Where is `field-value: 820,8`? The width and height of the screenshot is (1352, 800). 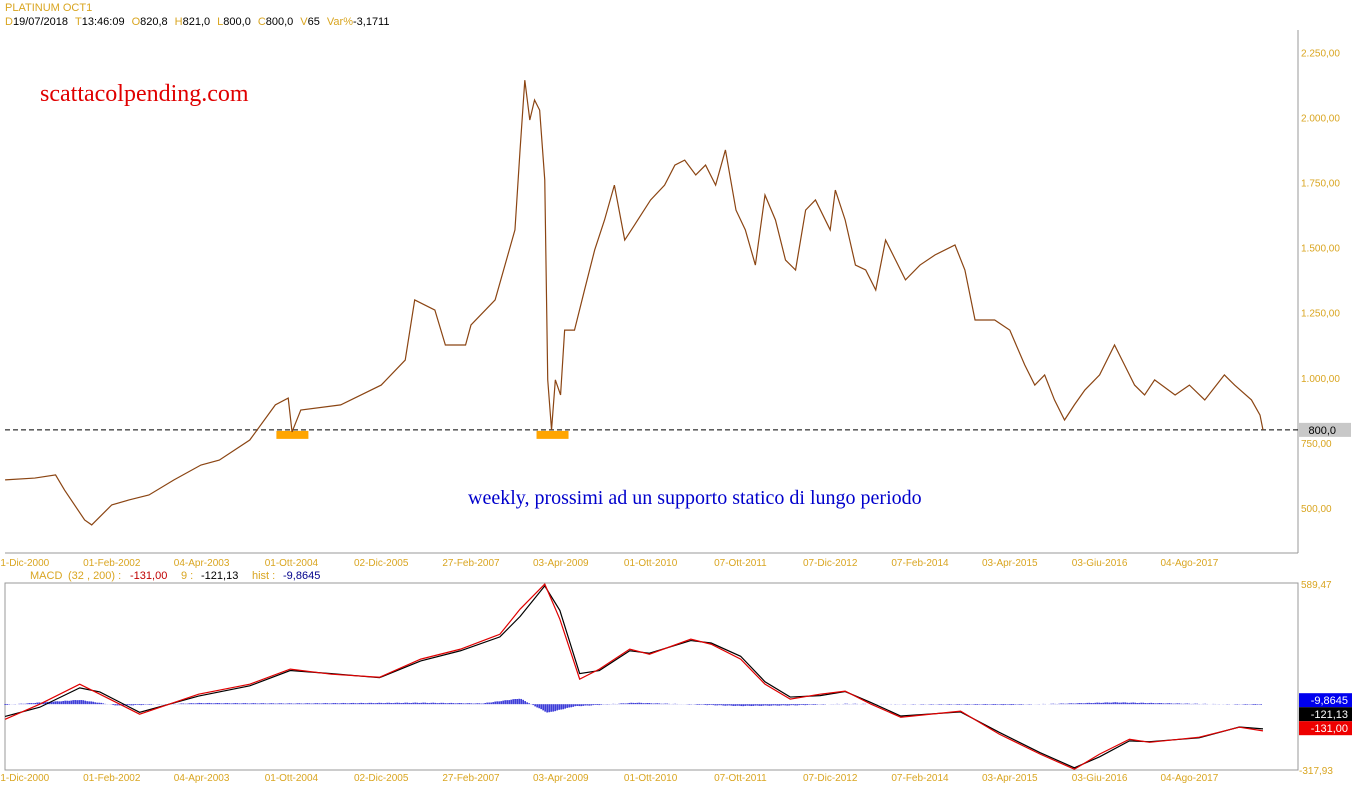
field-value: 820,8 is located at coordinates (154, 22).